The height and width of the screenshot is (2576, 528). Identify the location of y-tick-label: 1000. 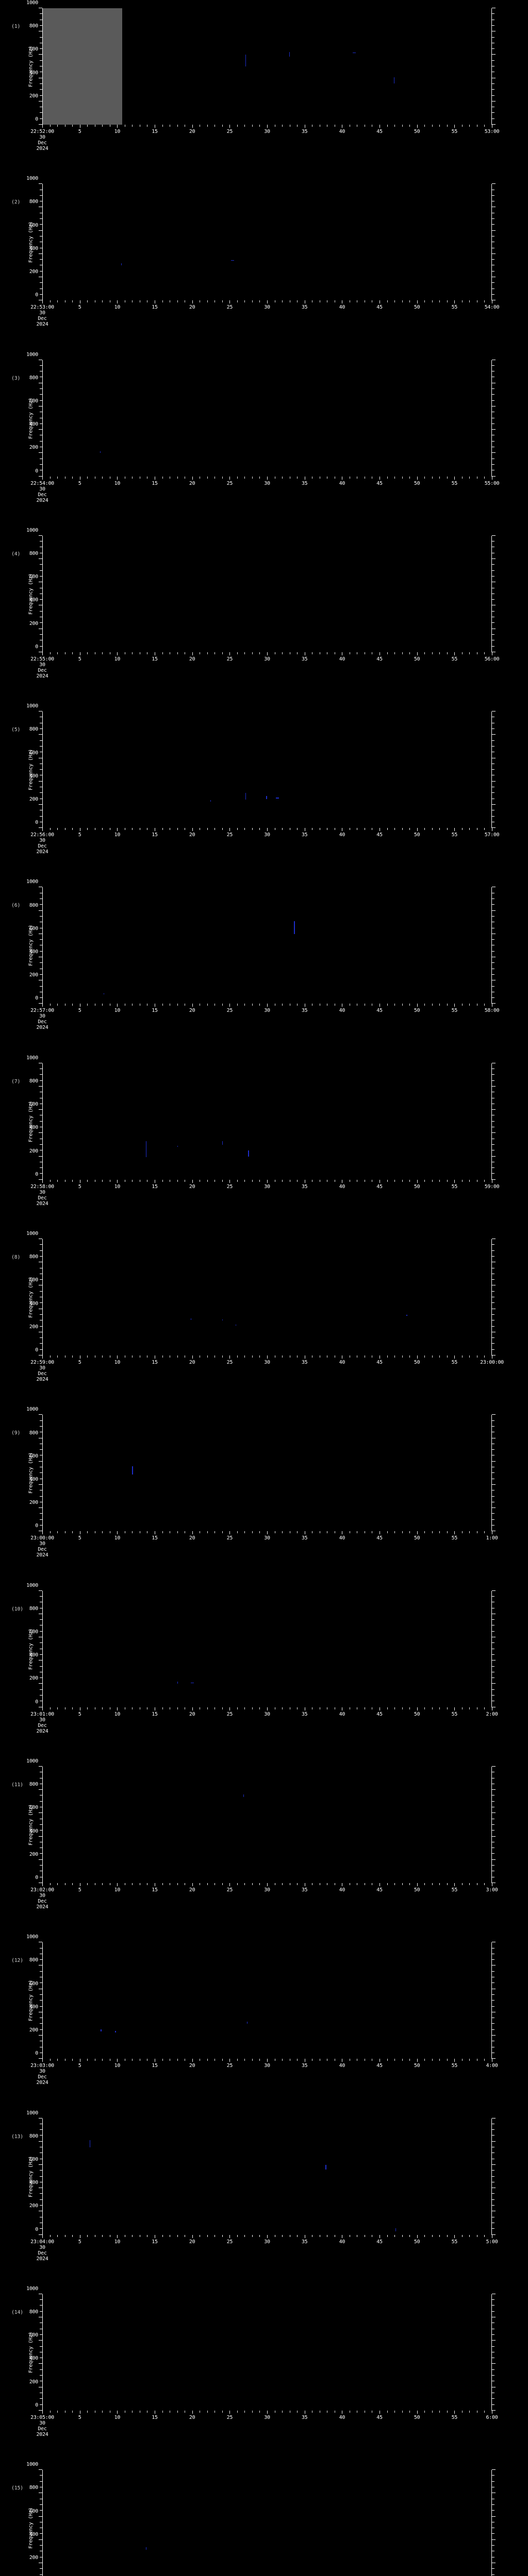
(32, 530).